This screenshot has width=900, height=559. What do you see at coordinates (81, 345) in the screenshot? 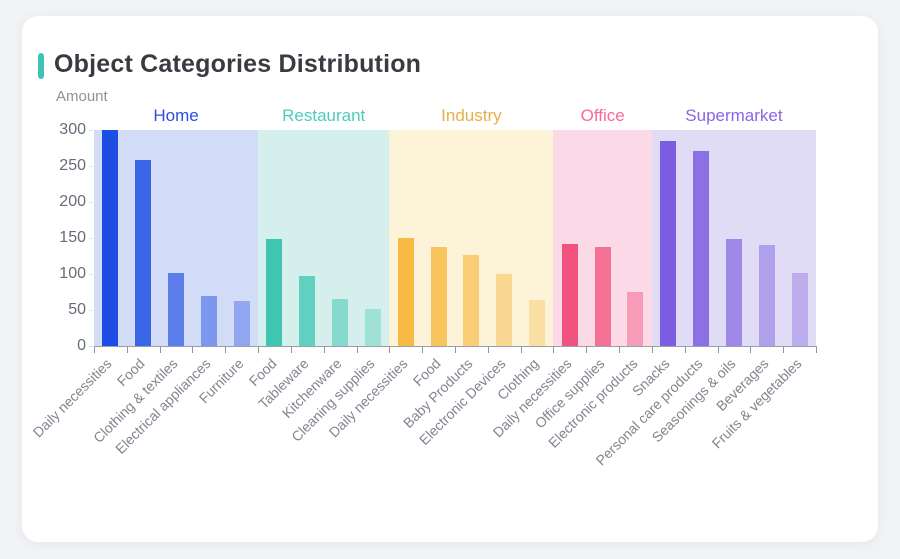
I see `y-axis-tick-label: 0` at bounding box center [81, 345].